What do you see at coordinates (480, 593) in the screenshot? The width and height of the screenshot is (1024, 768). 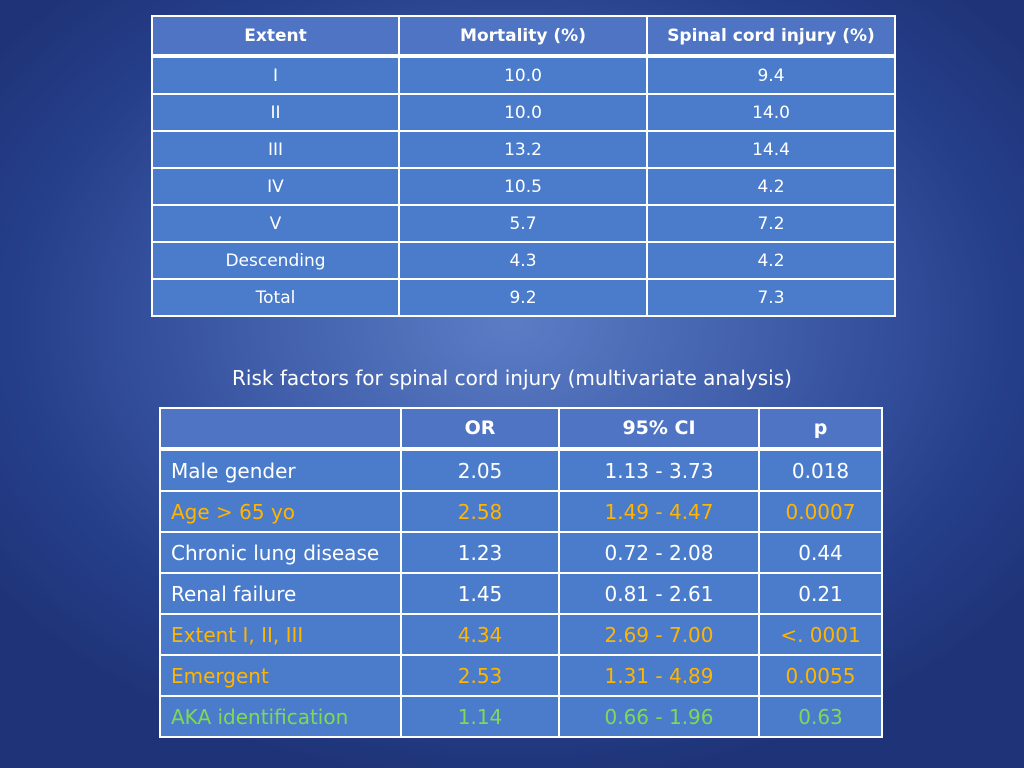 I see `cell-or: 1.45` at bounding box center [480, 593].